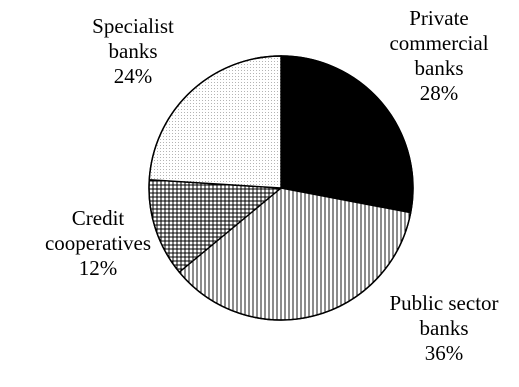 The width and height of the screenshot is (519, 387). What do you see at coordinates (444, 353) in the screenshot?
I see `slice-percent-public-sector-banks: 36%` at bounding box center [444, 353].